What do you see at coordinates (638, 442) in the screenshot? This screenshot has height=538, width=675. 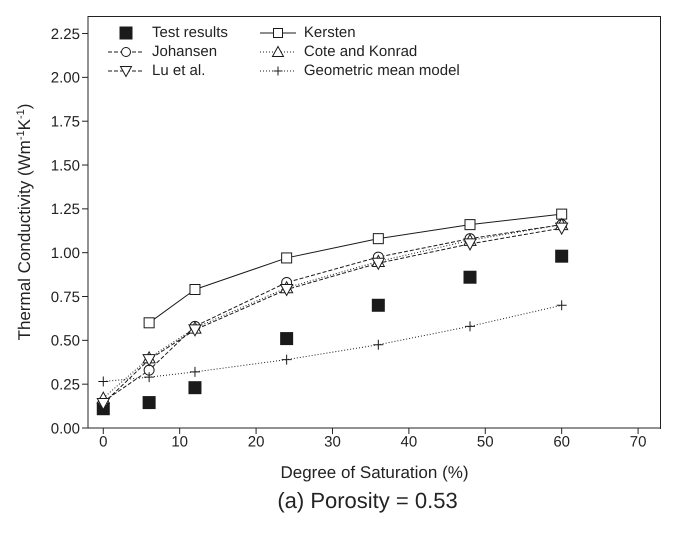 I see `x-tick-label: 70` at bounding box center [638, 442].